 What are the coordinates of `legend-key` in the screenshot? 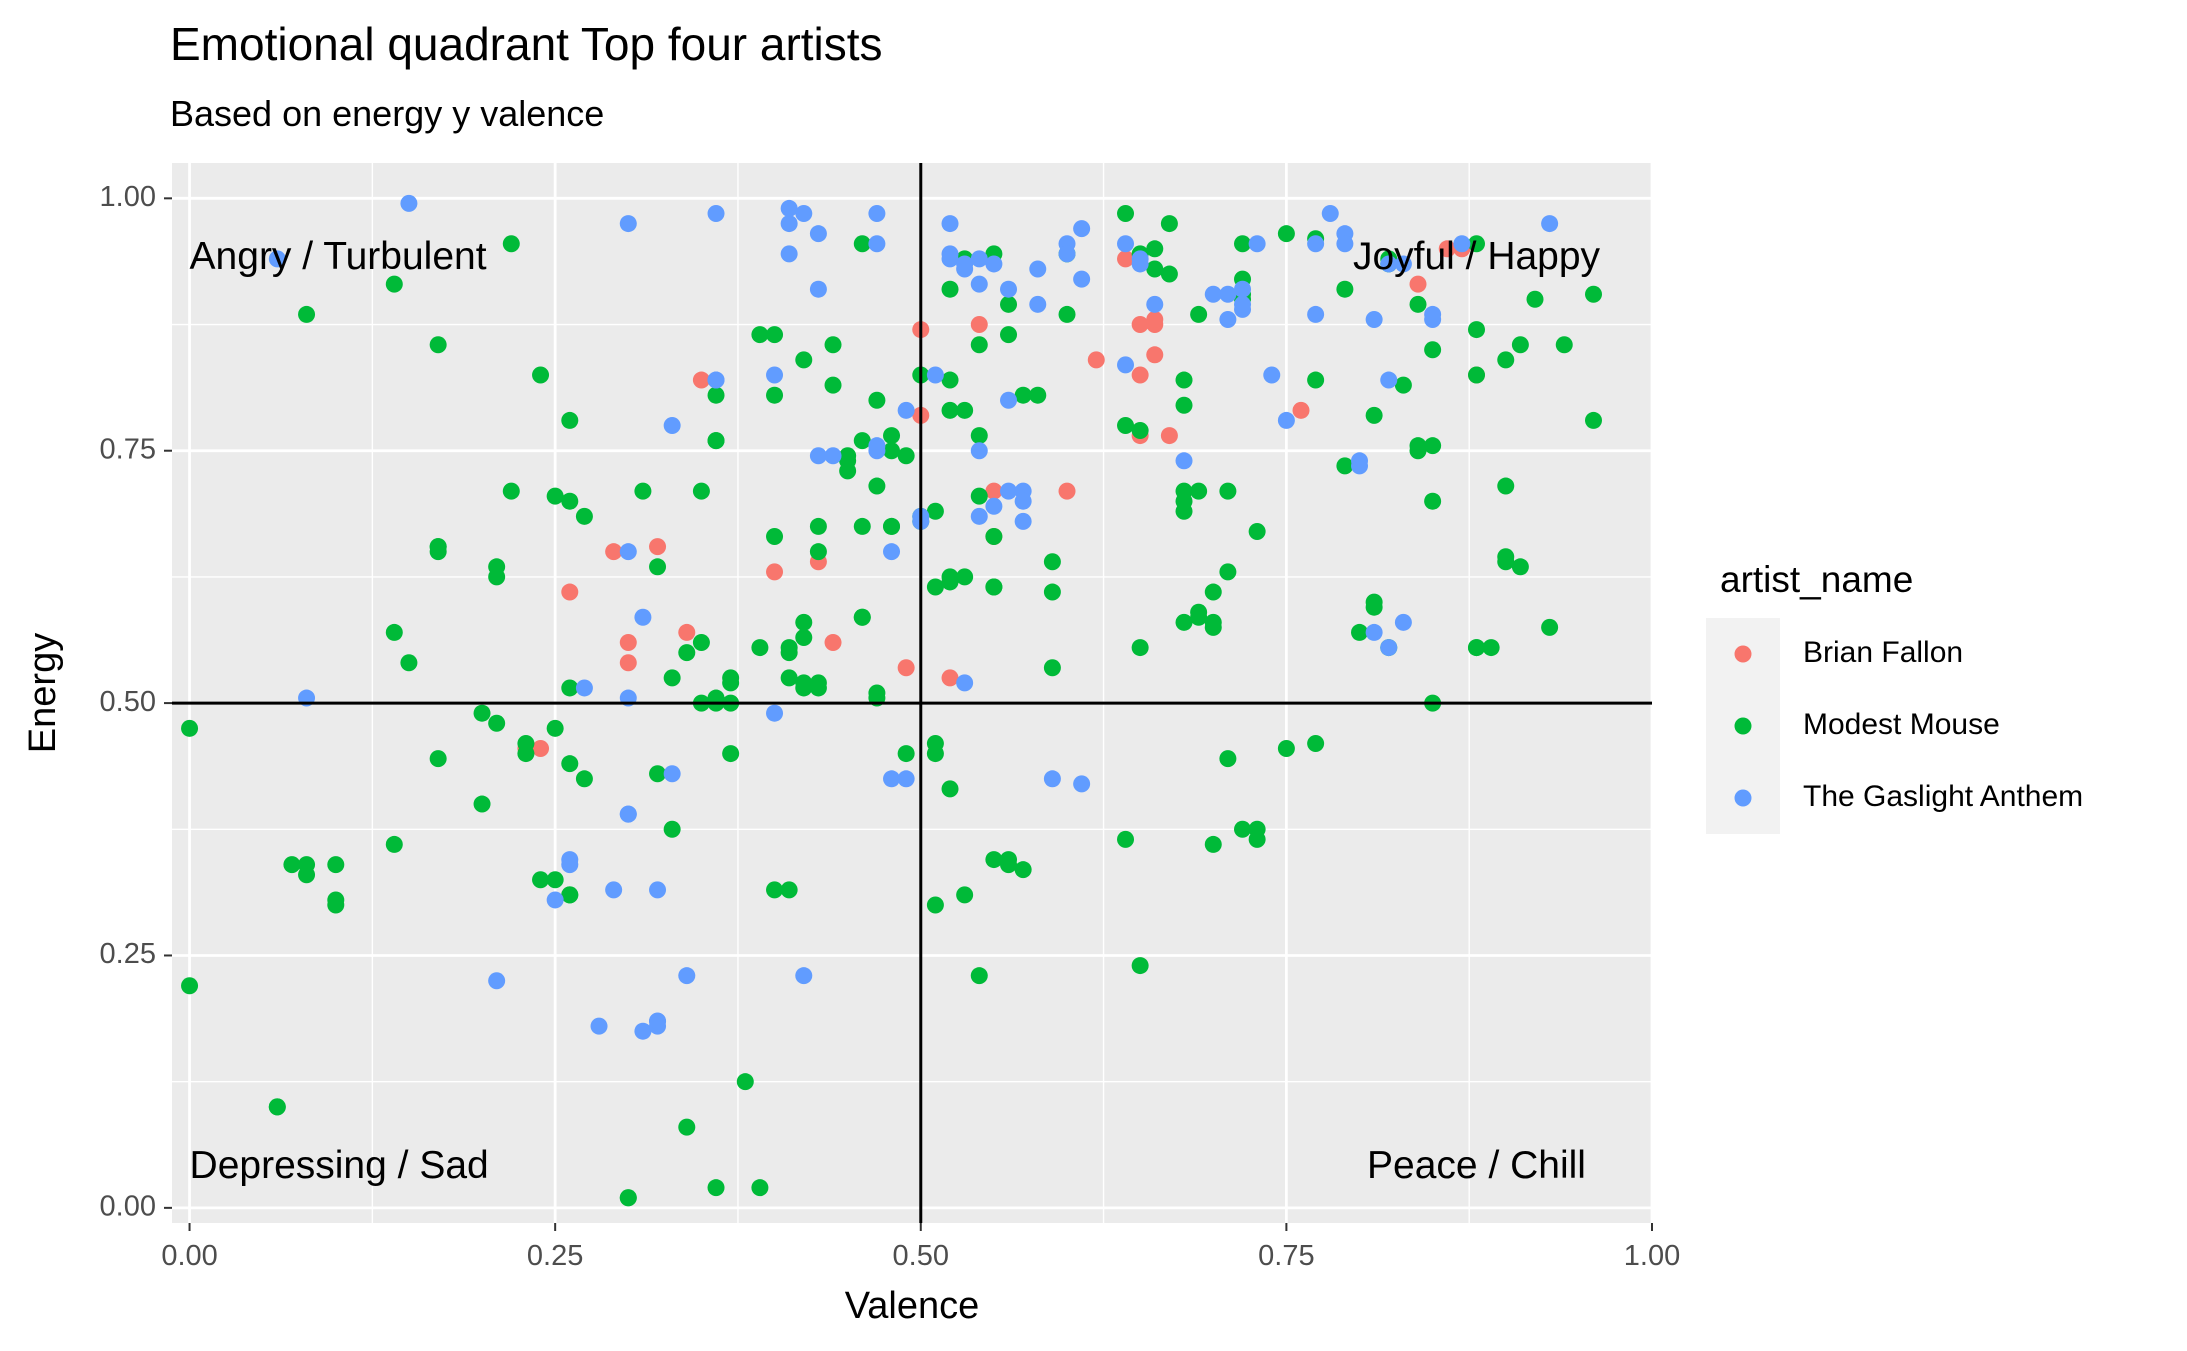 It's located at (1743, 654).